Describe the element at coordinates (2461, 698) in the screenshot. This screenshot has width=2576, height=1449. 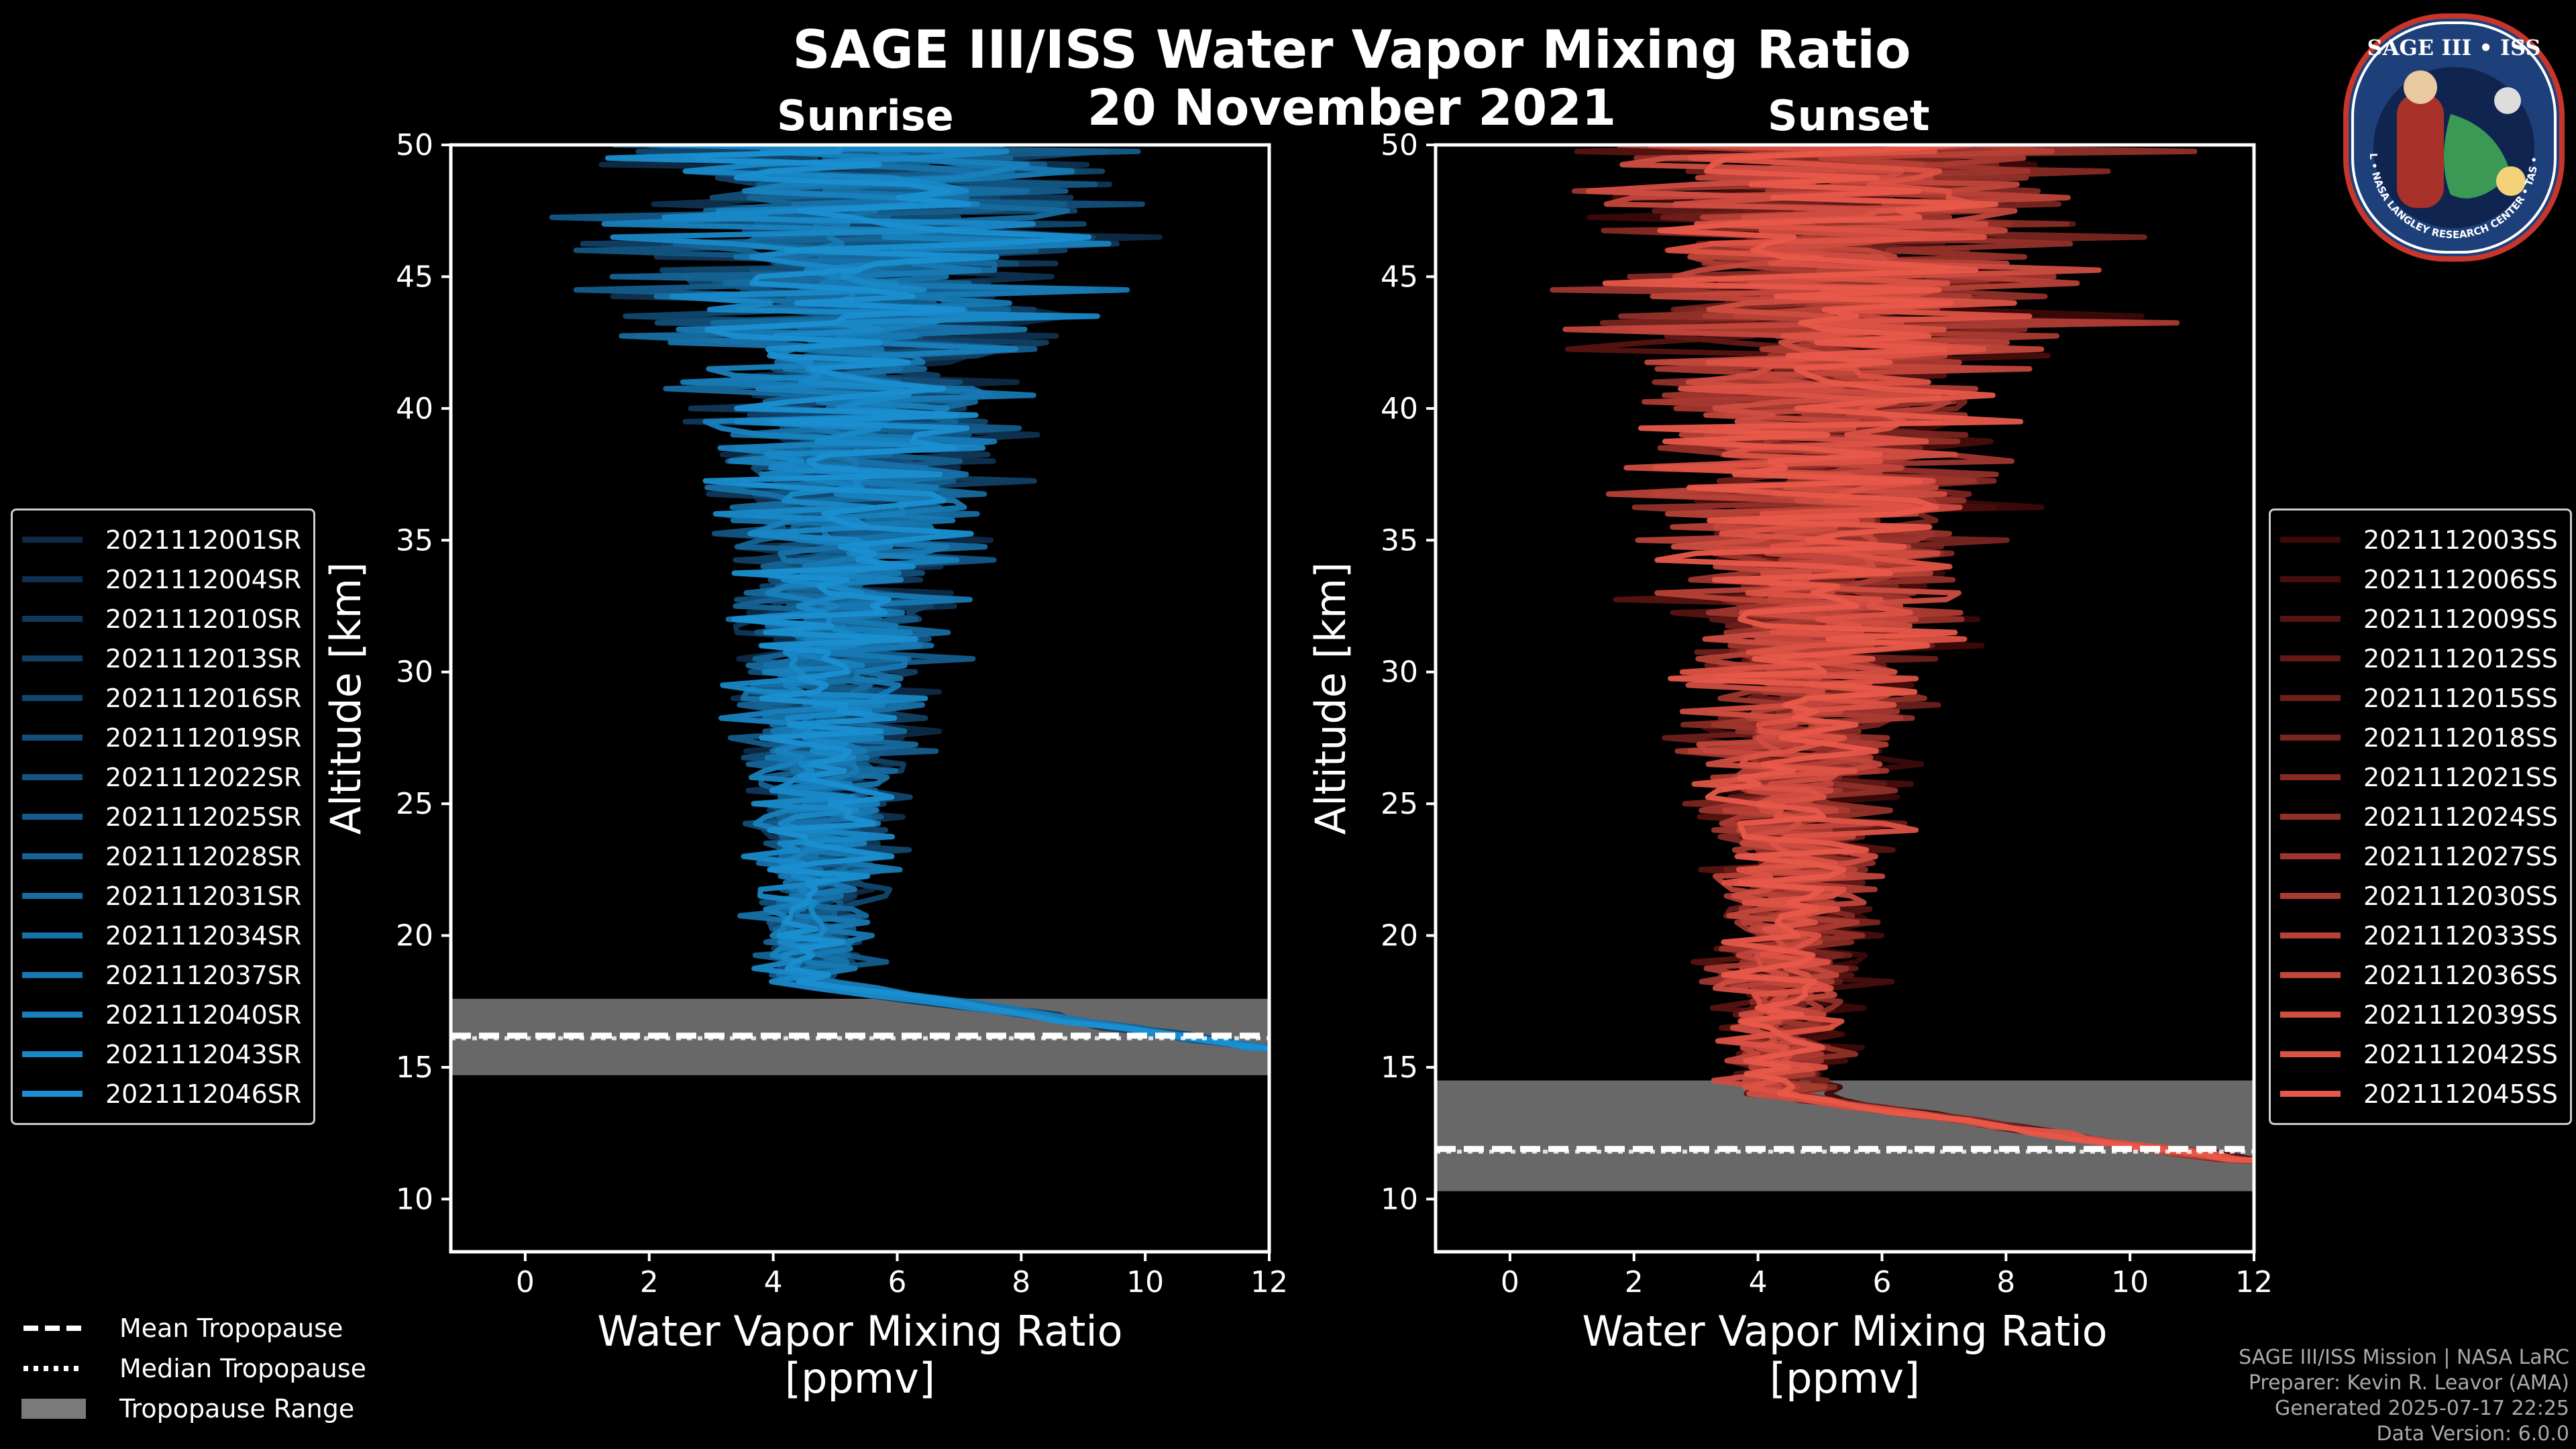
I see `legend-label: 2021112015SS` at that location.